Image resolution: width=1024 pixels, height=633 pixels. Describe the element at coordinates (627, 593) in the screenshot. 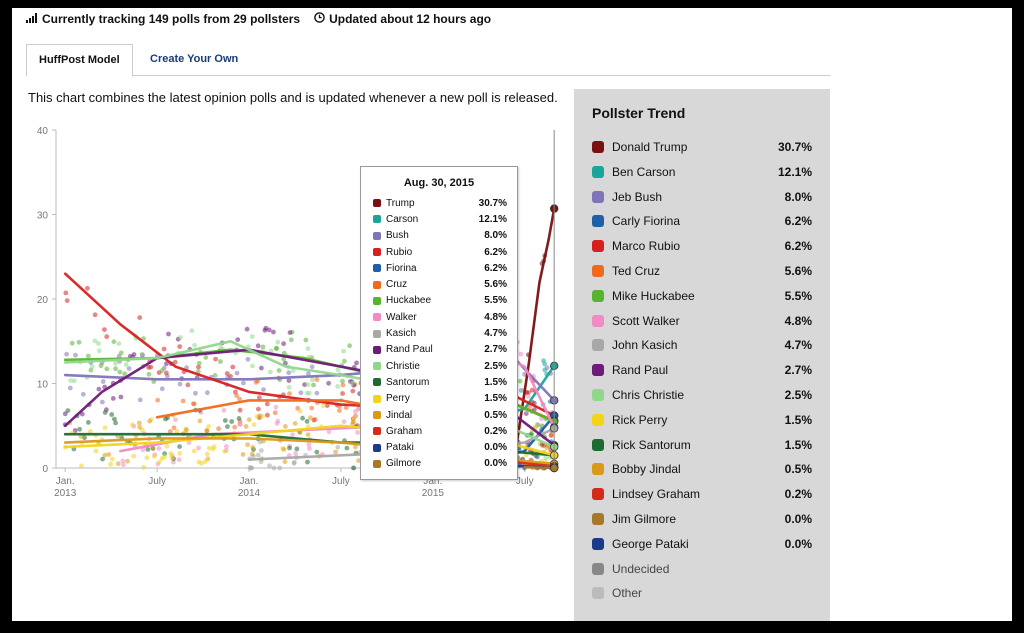

I see `legend-candidate: Other` at that location.